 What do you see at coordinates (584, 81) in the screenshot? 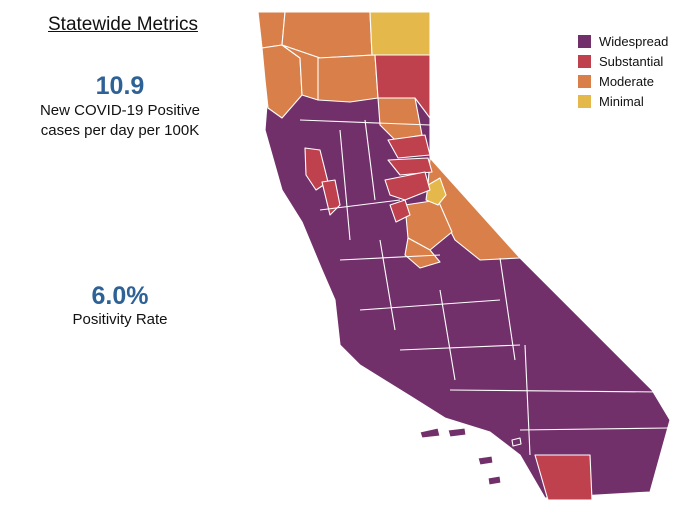
I see `legend-swatch-moderate` at bounding box center [584, 81].